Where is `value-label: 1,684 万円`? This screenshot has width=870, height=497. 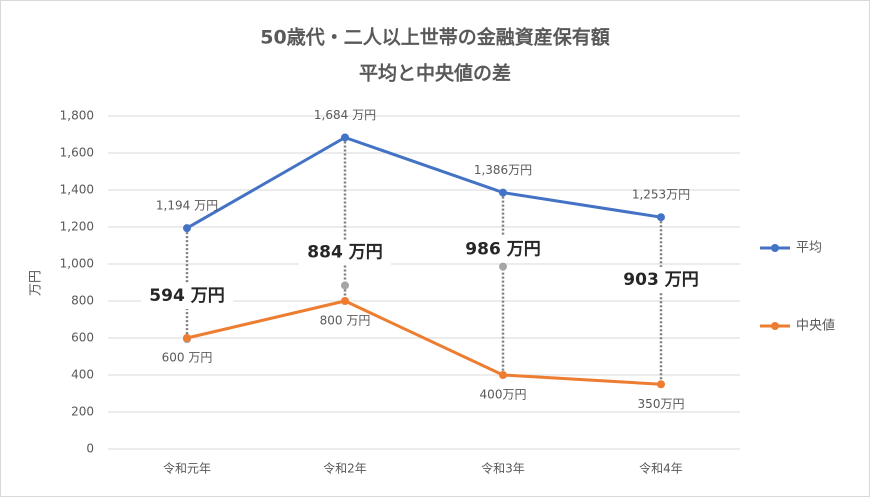
value-label: 1,684 万円 is located at coordinates (345, 115).